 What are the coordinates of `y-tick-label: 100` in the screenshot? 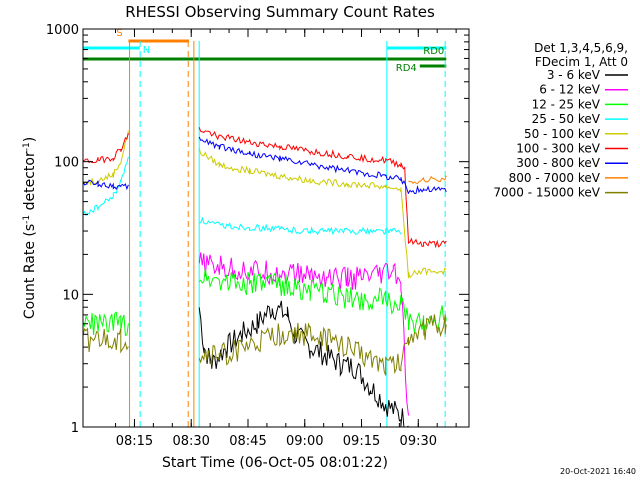 It's located at (66, 163).